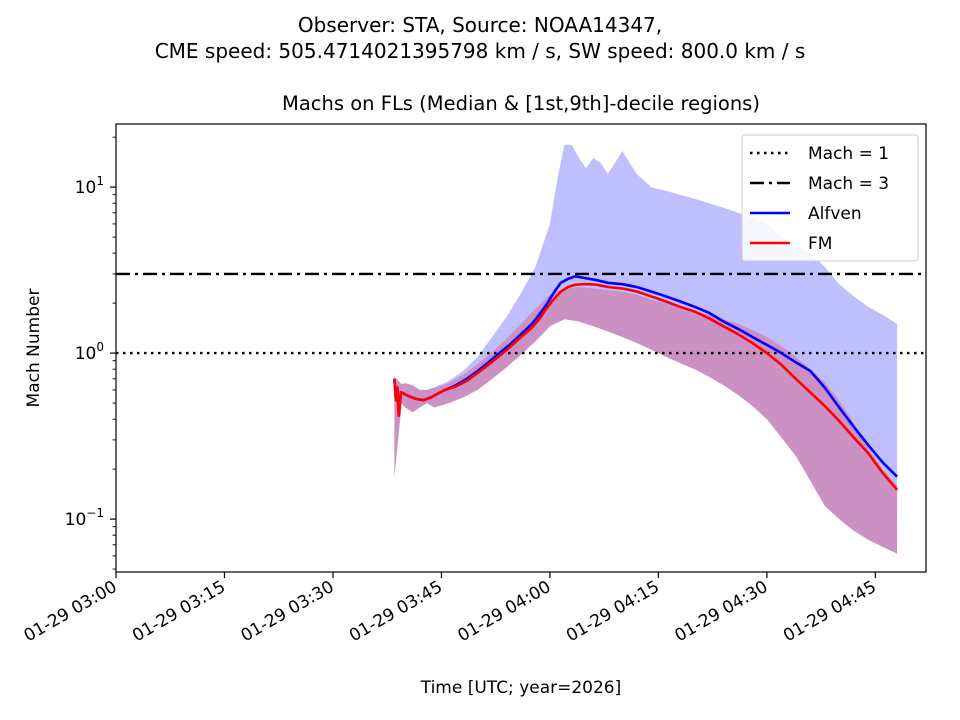  What do you see at coordinates (480, 25) in the screenshot?
I see `figure-title-line-1: Observer: STA, Source: NOAA14347,` at bounding box center [480, 25].